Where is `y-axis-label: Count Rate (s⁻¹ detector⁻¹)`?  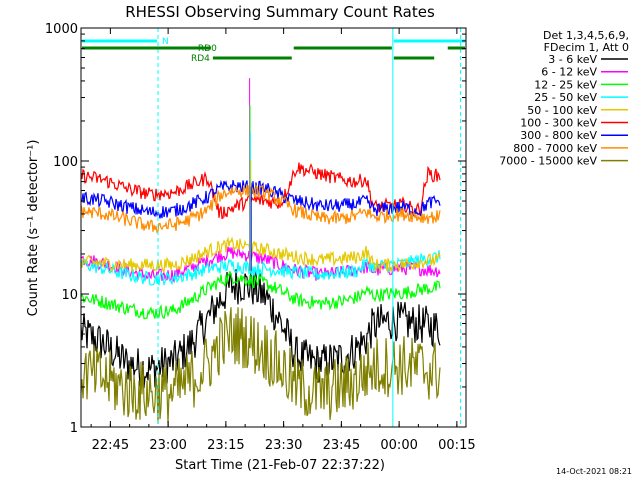 y-axis-label: Count Rate (s⁻¹ detector⁻¹) is located at coordinates (33, 228).